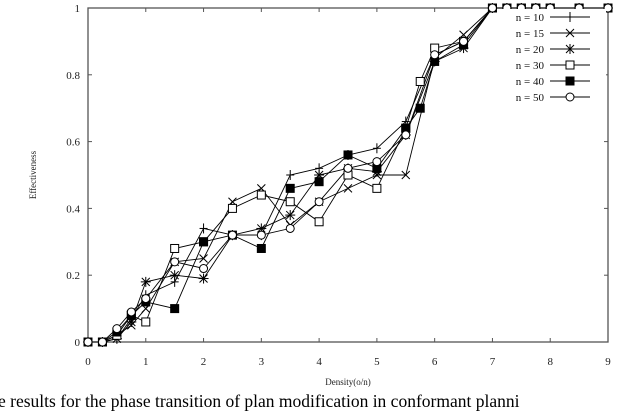  What do you see at coordinates (530, 18) in the screenshot?
I see `legend-label: n = 10` at bounding box center [530, 18].